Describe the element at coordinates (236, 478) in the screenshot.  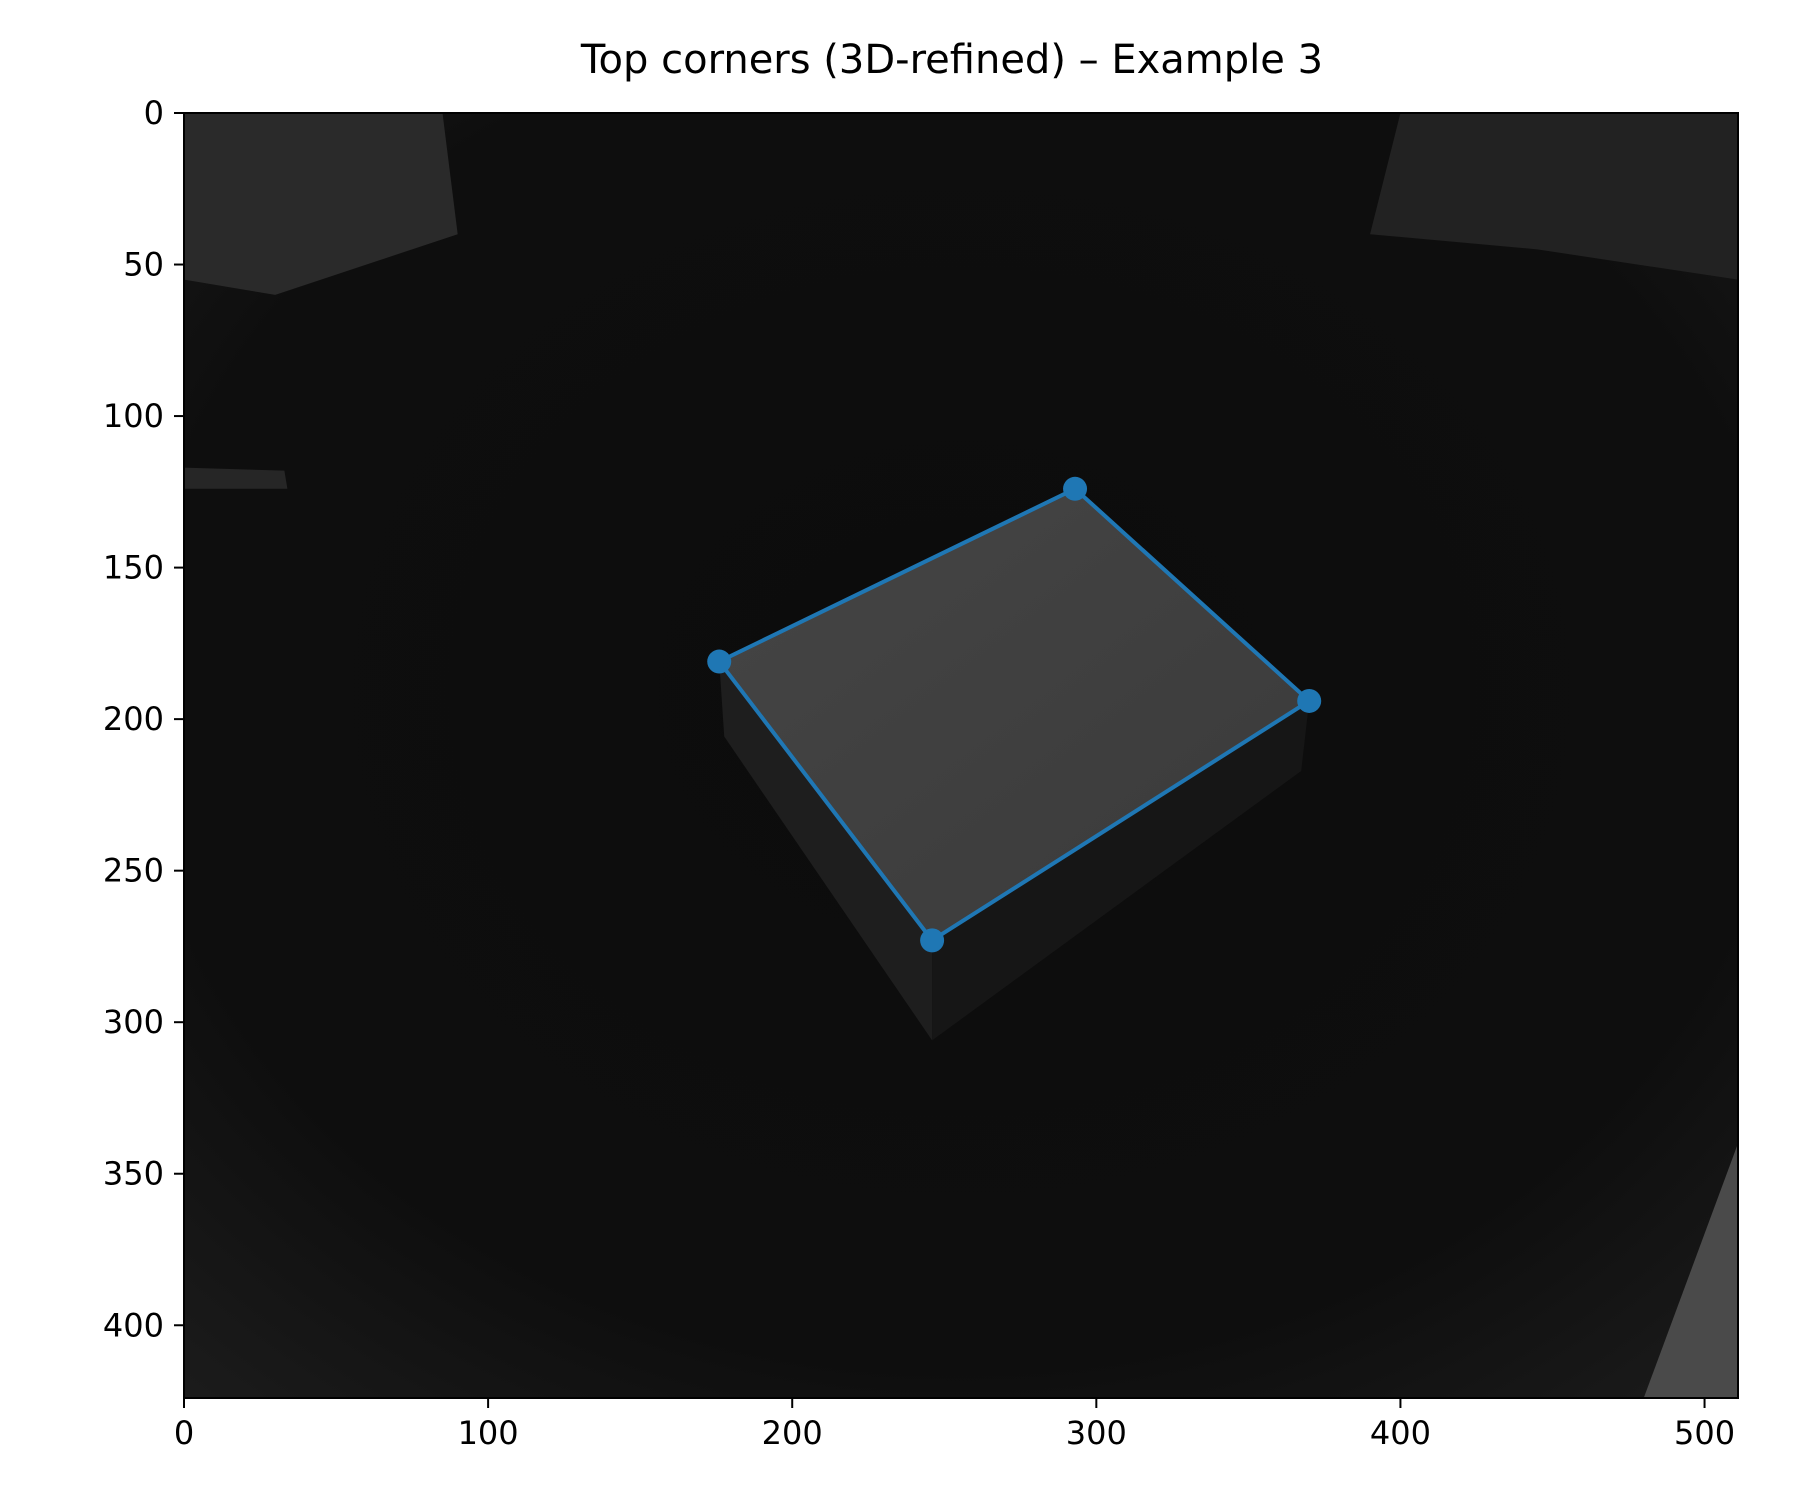
I see `image-object-edge` at that location.